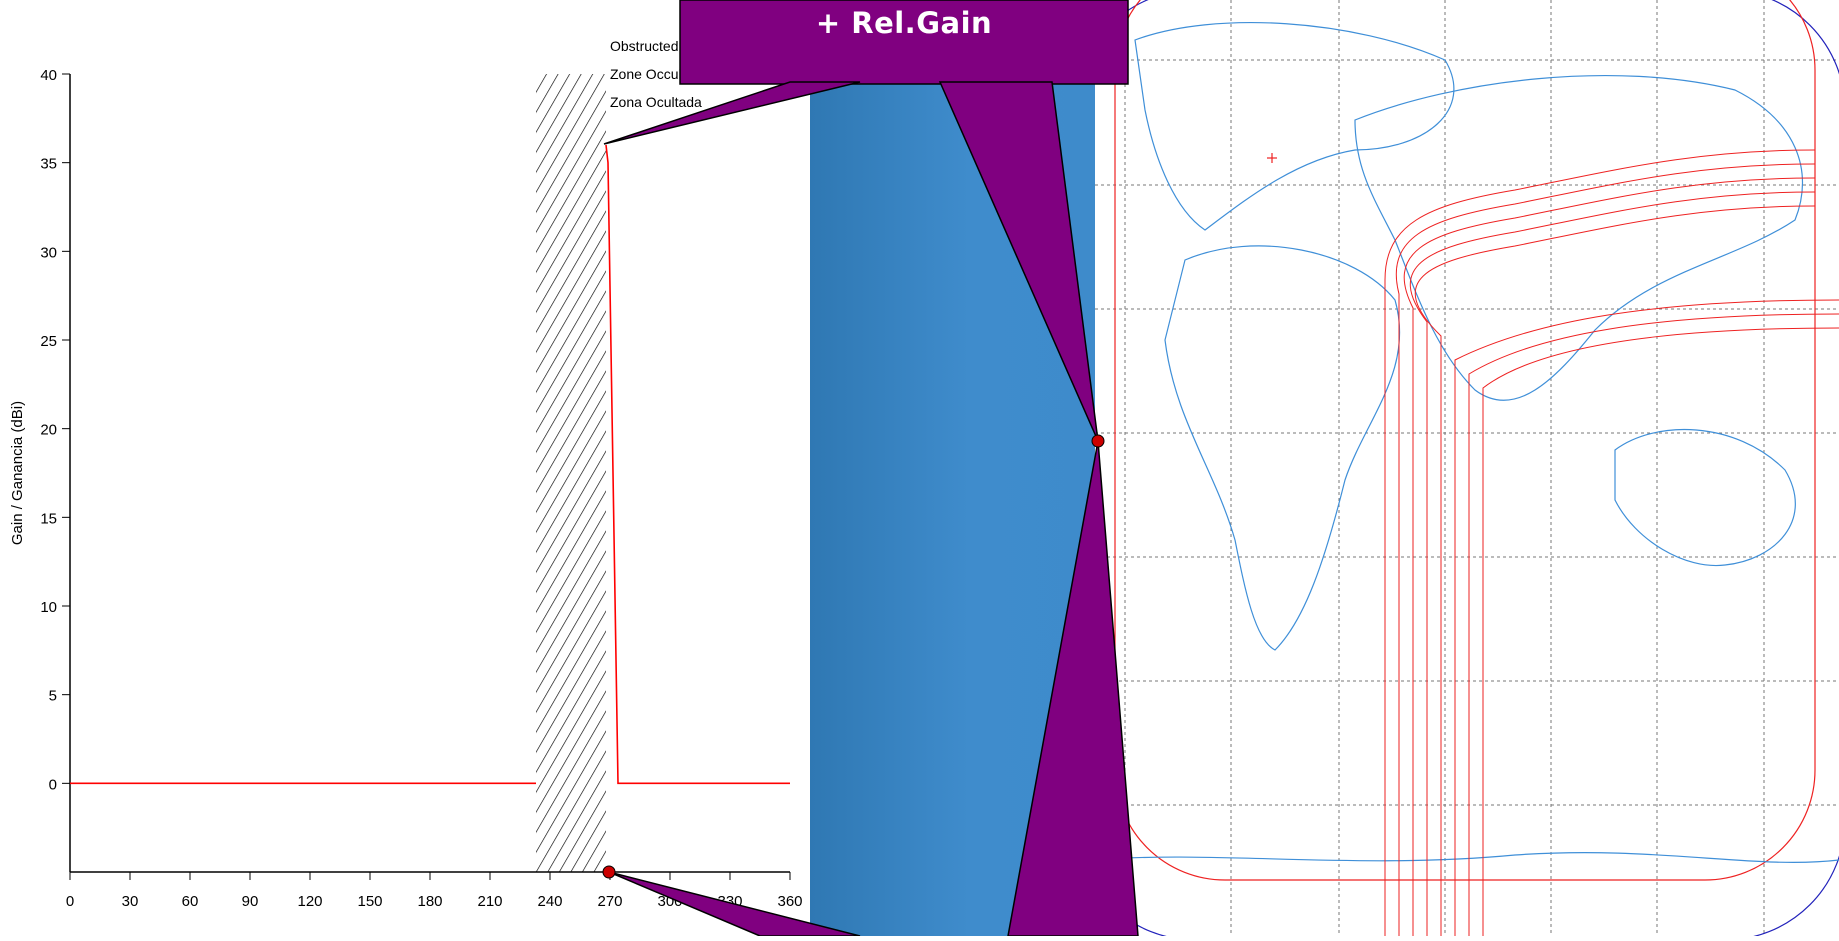 This screenshot has height=941, width=1839. Describe the element at coordinates (53, 696) in the screenshot. I see `y-tick-label: 5` at that location.